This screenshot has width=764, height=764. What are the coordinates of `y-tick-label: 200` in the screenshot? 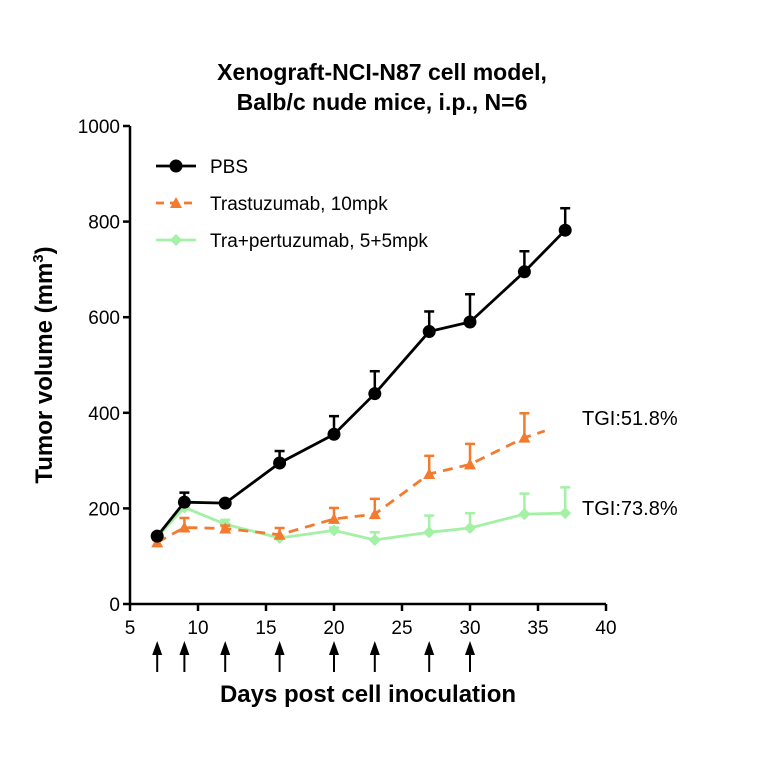 It's located at (104, 509).